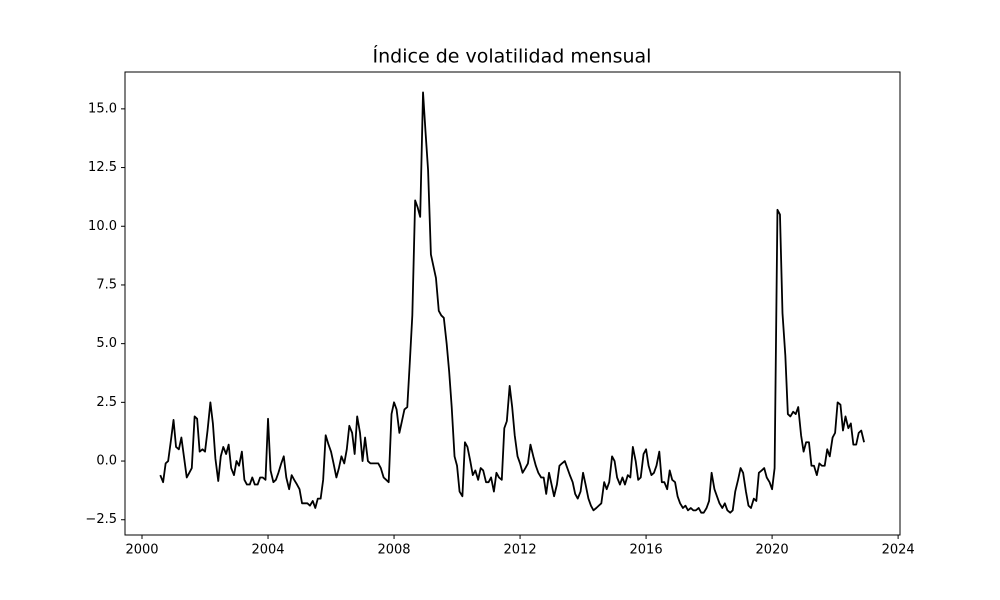 This screenshot has height=600, width=1000. What do you see at coordinates (520, 550) in the screenshot?
I see `x-tick-label: 2012` at bounding box center [520, 550].